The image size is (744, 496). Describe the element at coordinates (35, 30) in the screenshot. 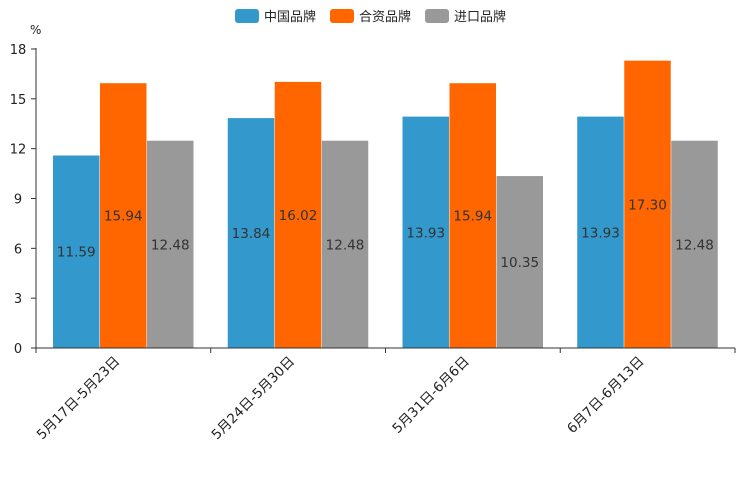

I see `y-axis-unit-label: %` at that location.